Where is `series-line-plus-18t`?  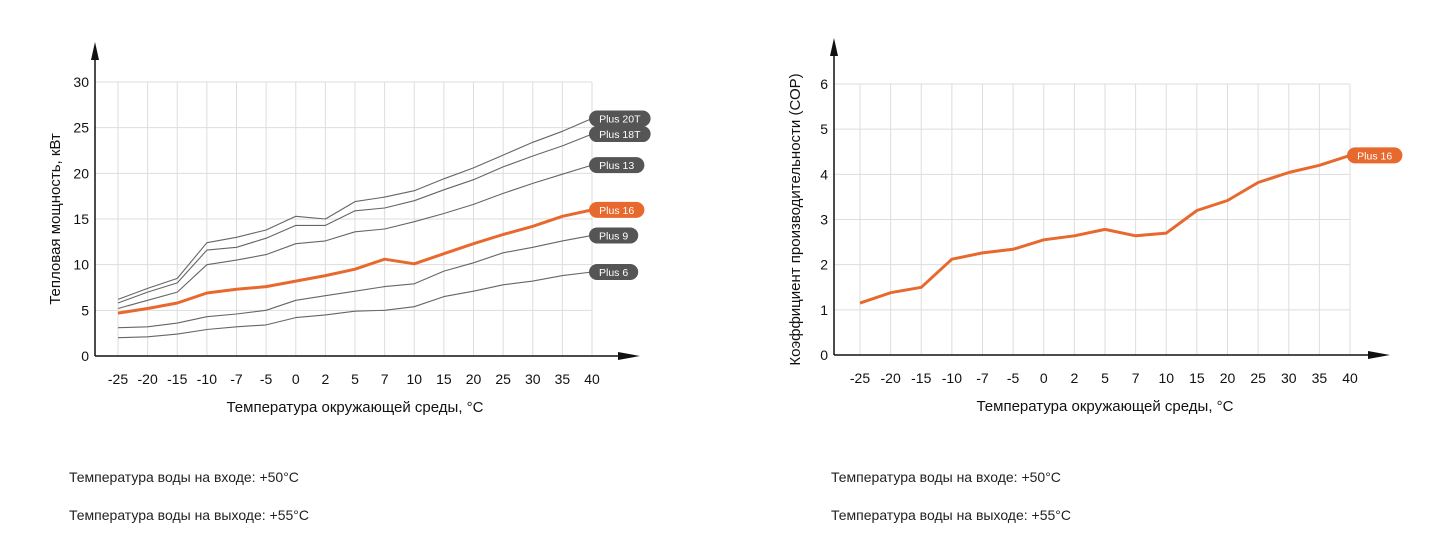 series-line-plus-18t is located at coordinates (355, 218).